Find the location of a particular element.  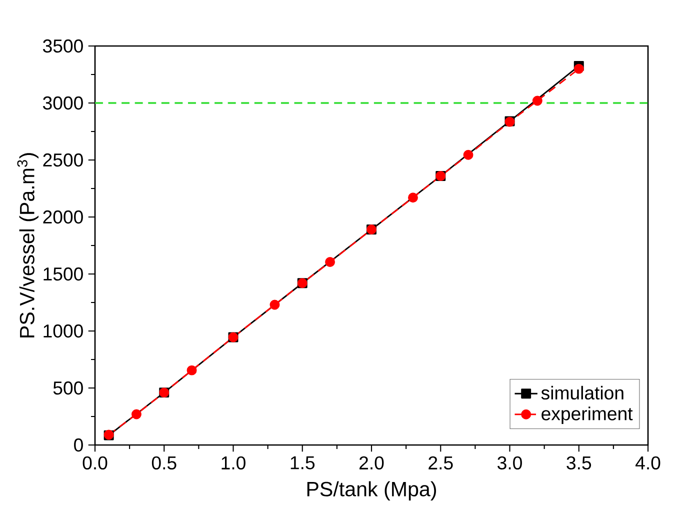

y-tick-label: 500 is located at coordinates (68, 388).